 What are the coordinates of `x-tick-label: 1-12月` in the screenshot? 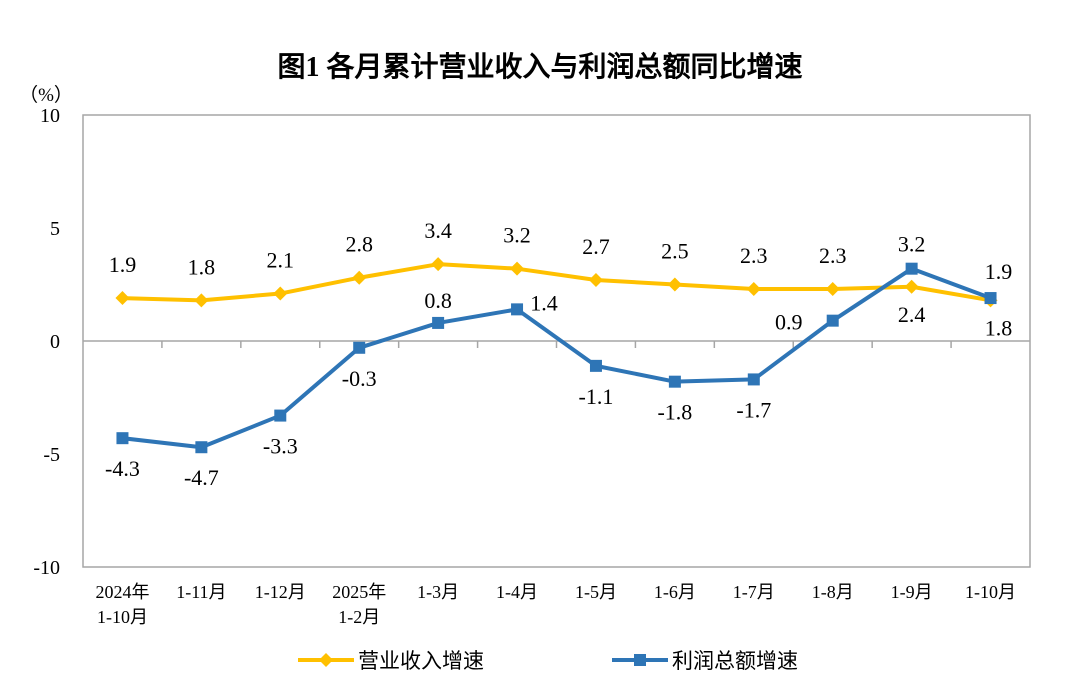 It's located at (280, 592).